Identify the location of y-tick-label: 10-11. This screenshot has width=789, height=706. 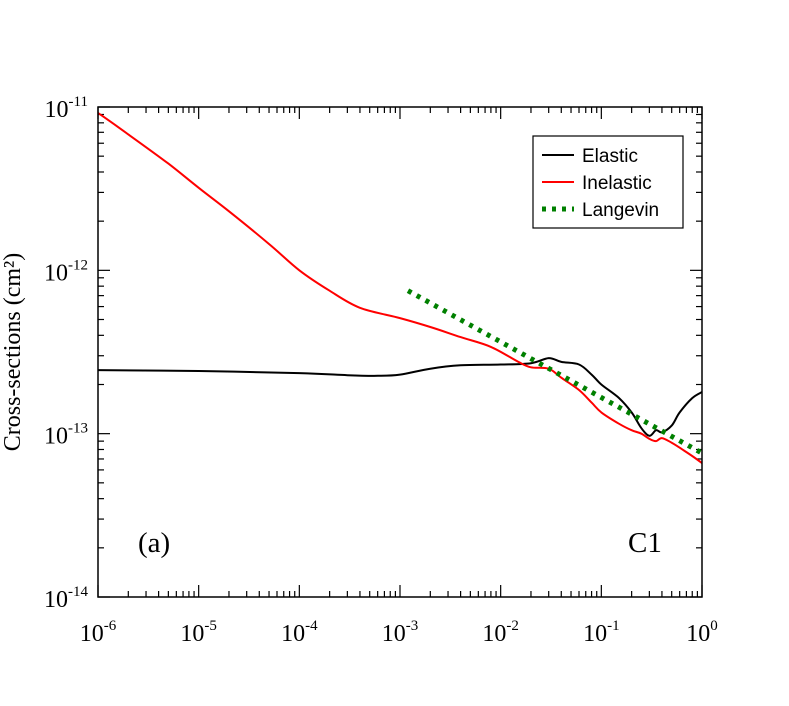
(66, 108).